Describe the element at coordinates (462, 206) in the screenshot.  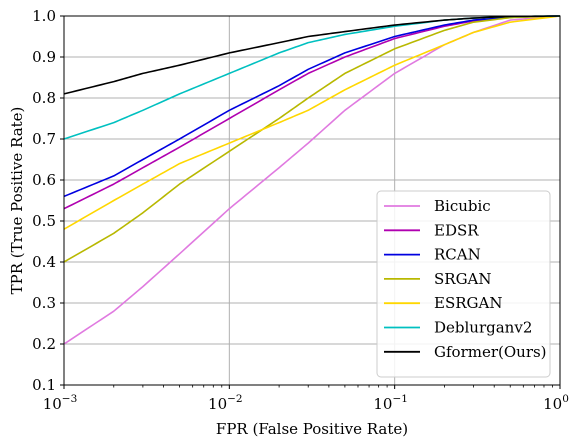
I see `legend-label-bicubic: Bicubic` at that location.